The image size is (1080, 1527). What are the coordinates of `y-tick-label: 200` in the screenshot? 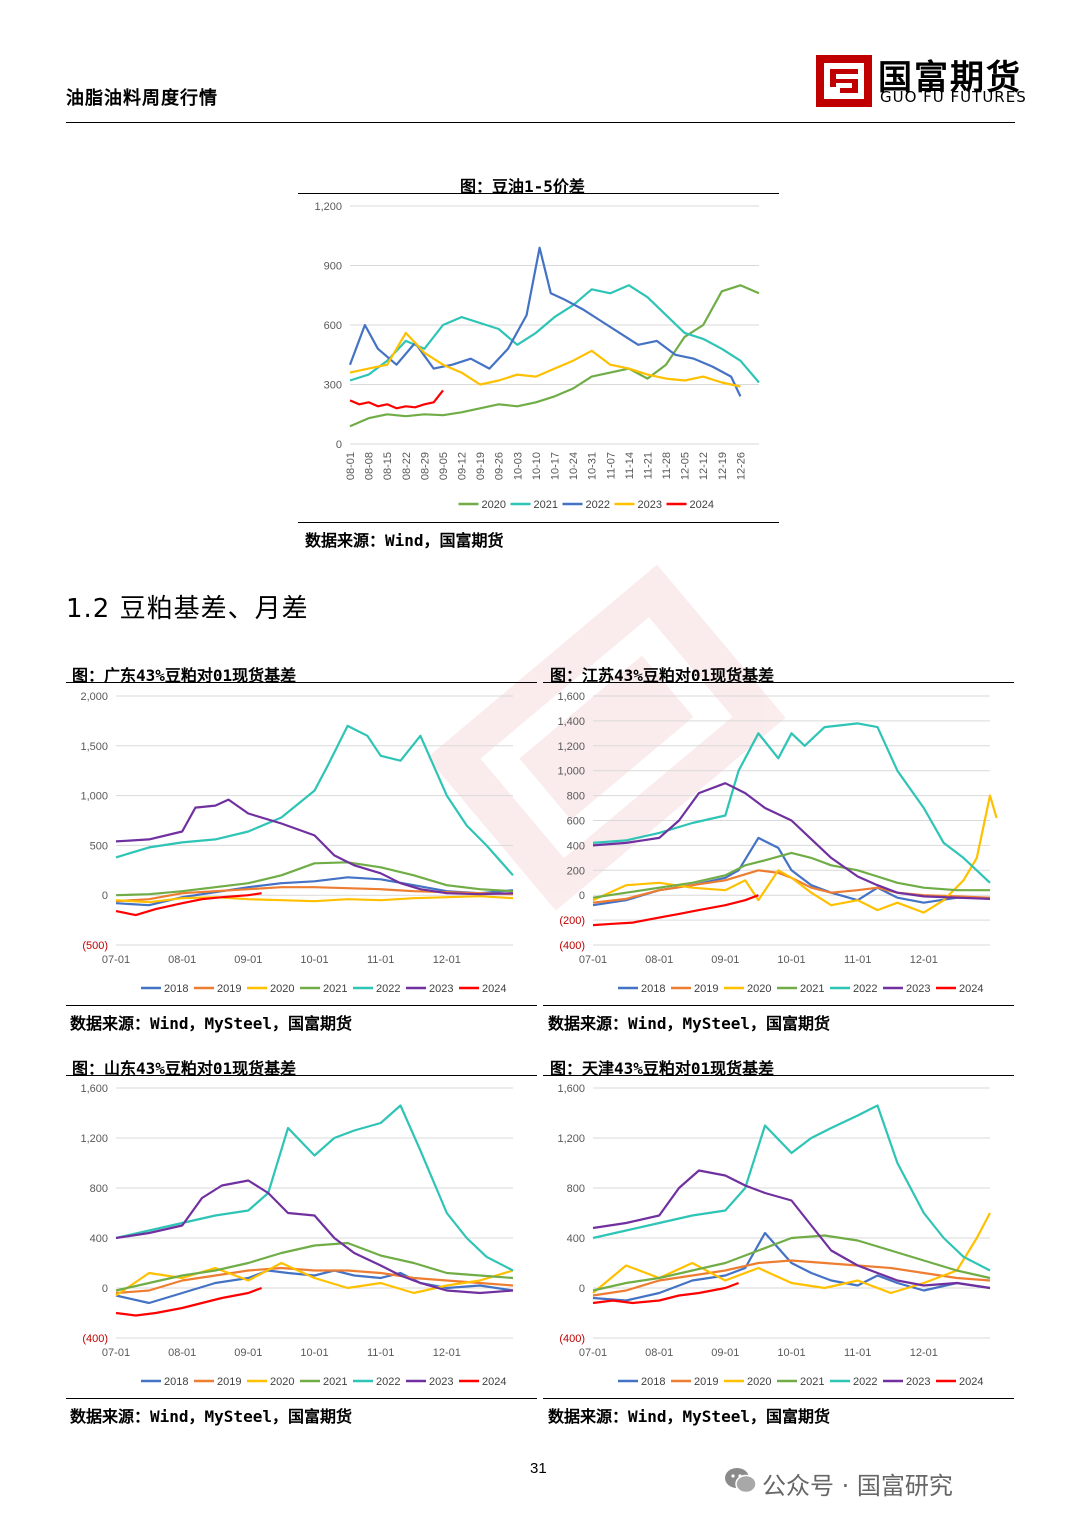 It's located at (576, 871).